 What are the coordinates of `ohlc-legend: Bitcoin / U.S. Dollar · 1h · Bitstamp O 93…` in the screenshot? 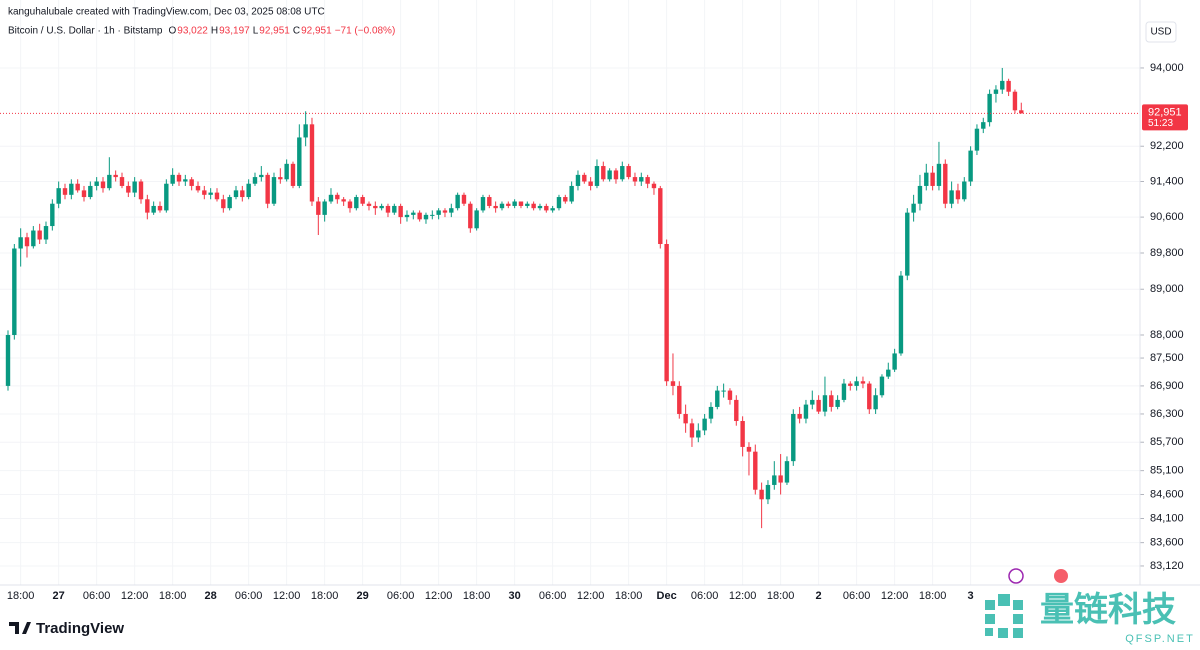 It's located at (201, 31).